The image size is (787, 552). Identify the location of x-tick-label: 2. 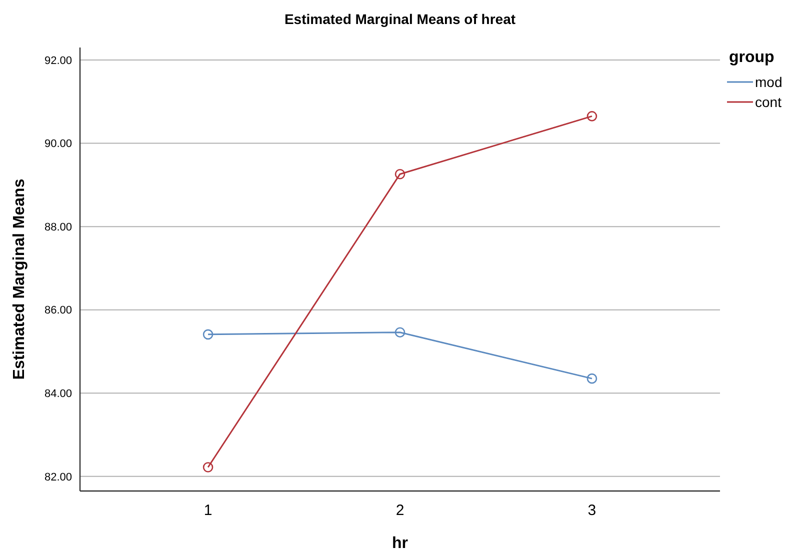
(400, 510).